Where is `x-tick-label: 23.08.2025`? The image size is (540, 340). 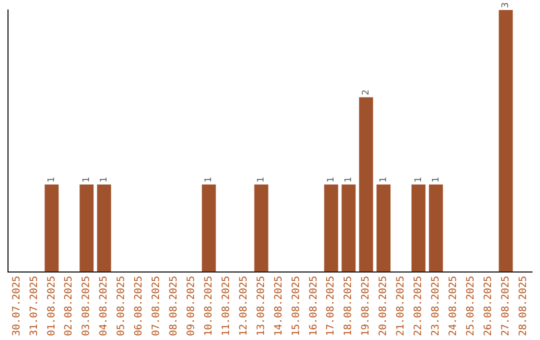 x-tick-label: 23.08.2025 is located at coordinates (436, 306).